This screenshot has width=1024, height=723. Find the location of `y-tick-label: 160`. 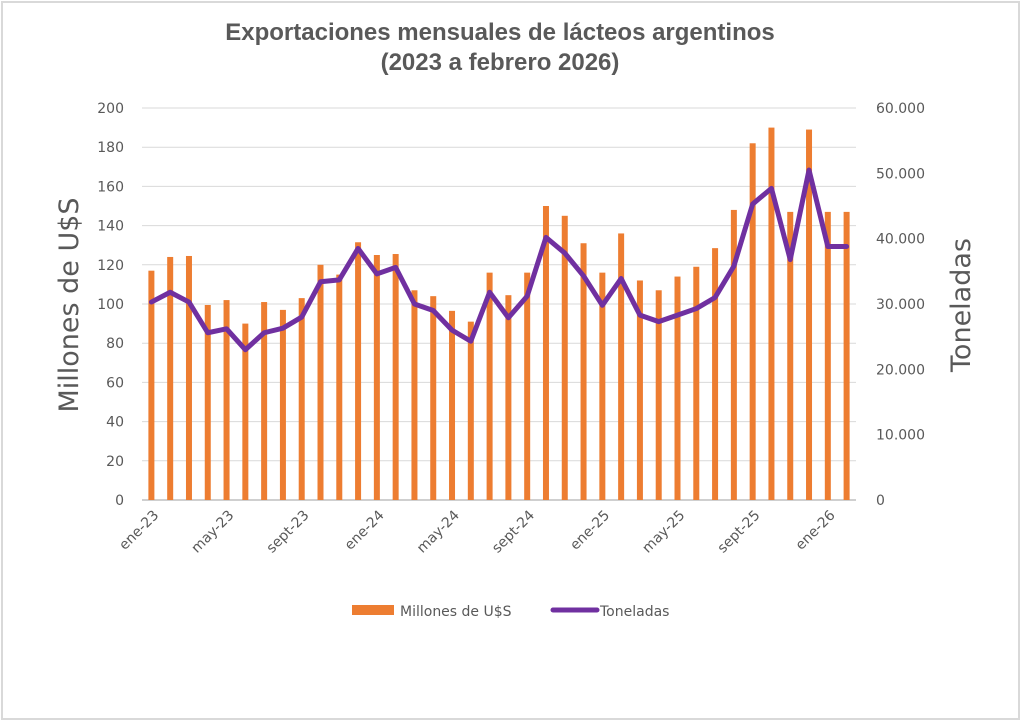

y-tick-label: 160 is located at coordinates (110, 187).